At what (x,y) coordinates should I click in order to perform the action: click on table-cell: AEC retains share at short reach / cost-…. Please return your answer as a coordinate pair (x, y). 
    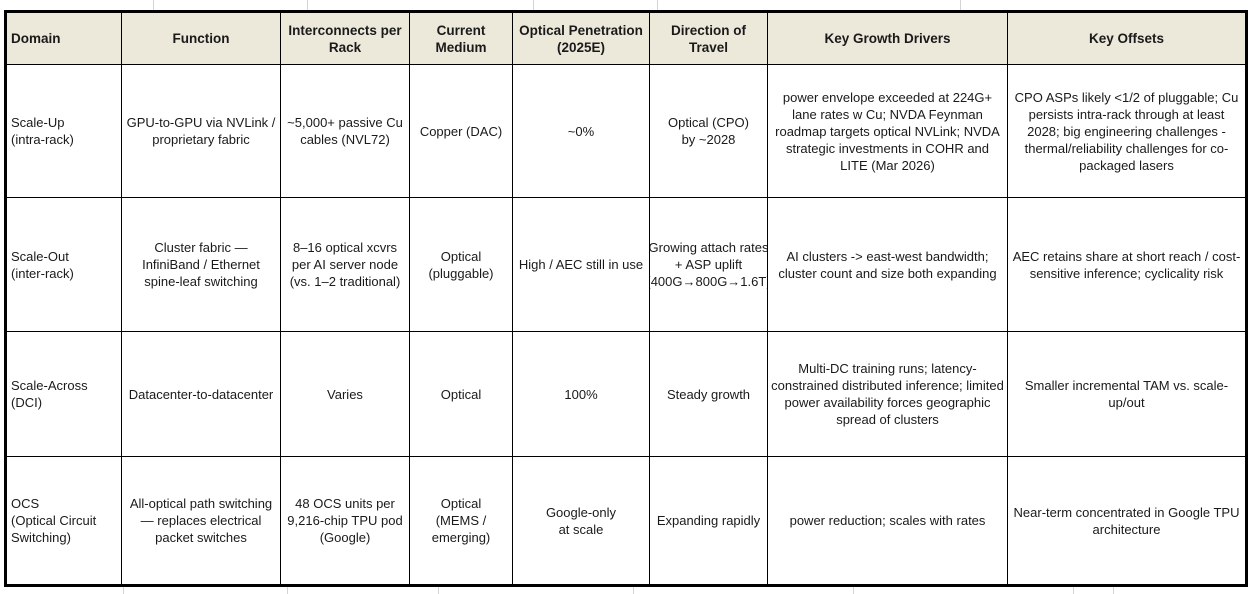
    Looking at the image, I should click on (1126, 265).